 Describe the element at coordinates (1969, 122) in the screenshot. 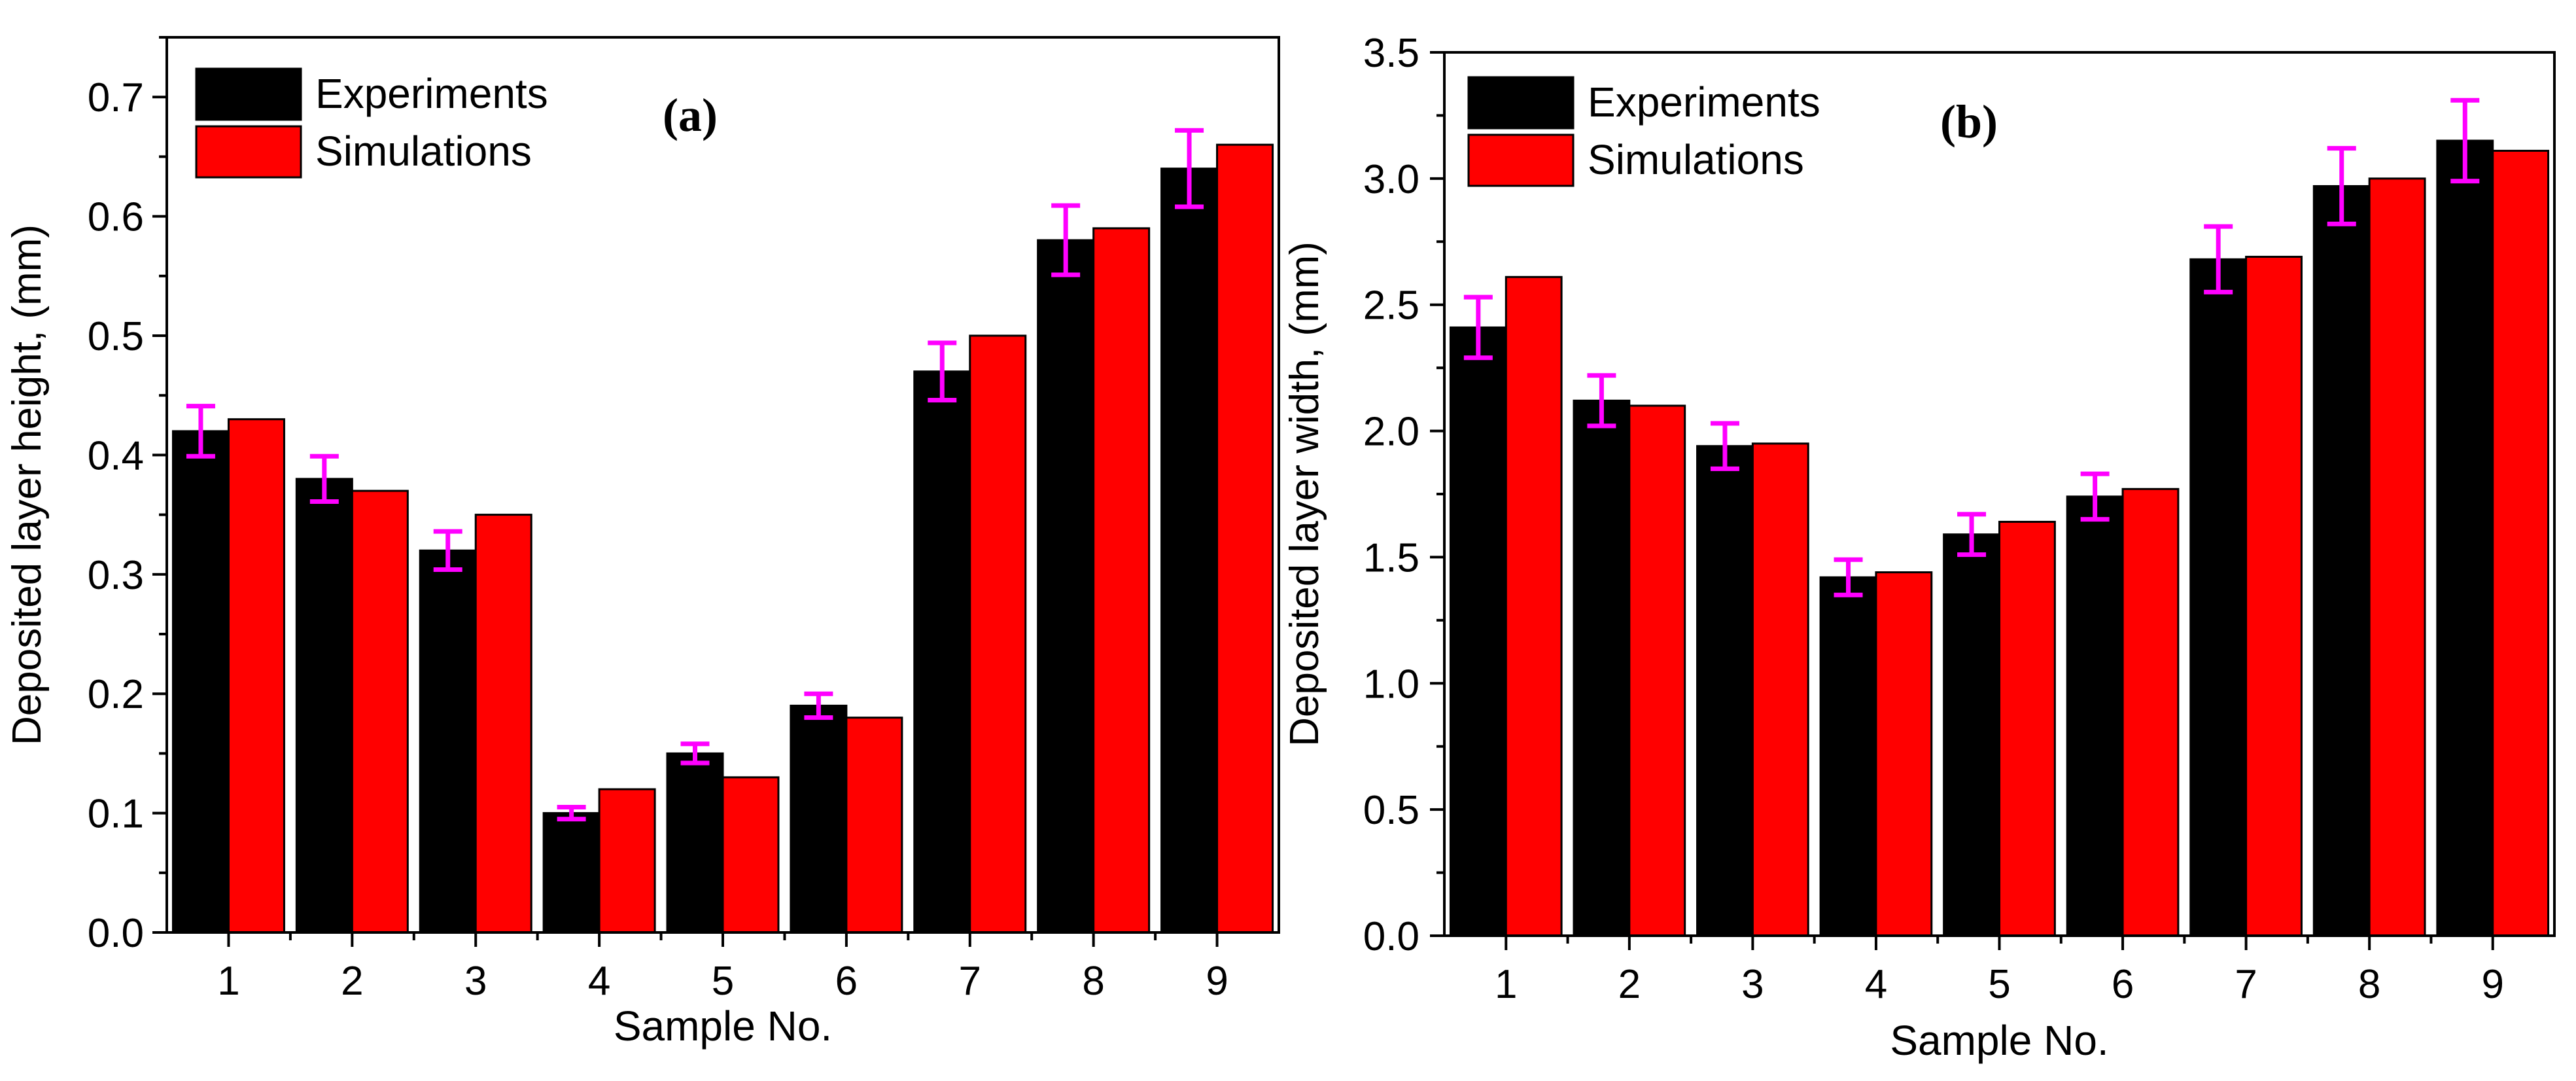

I see `panel-label: (b)` at that location.